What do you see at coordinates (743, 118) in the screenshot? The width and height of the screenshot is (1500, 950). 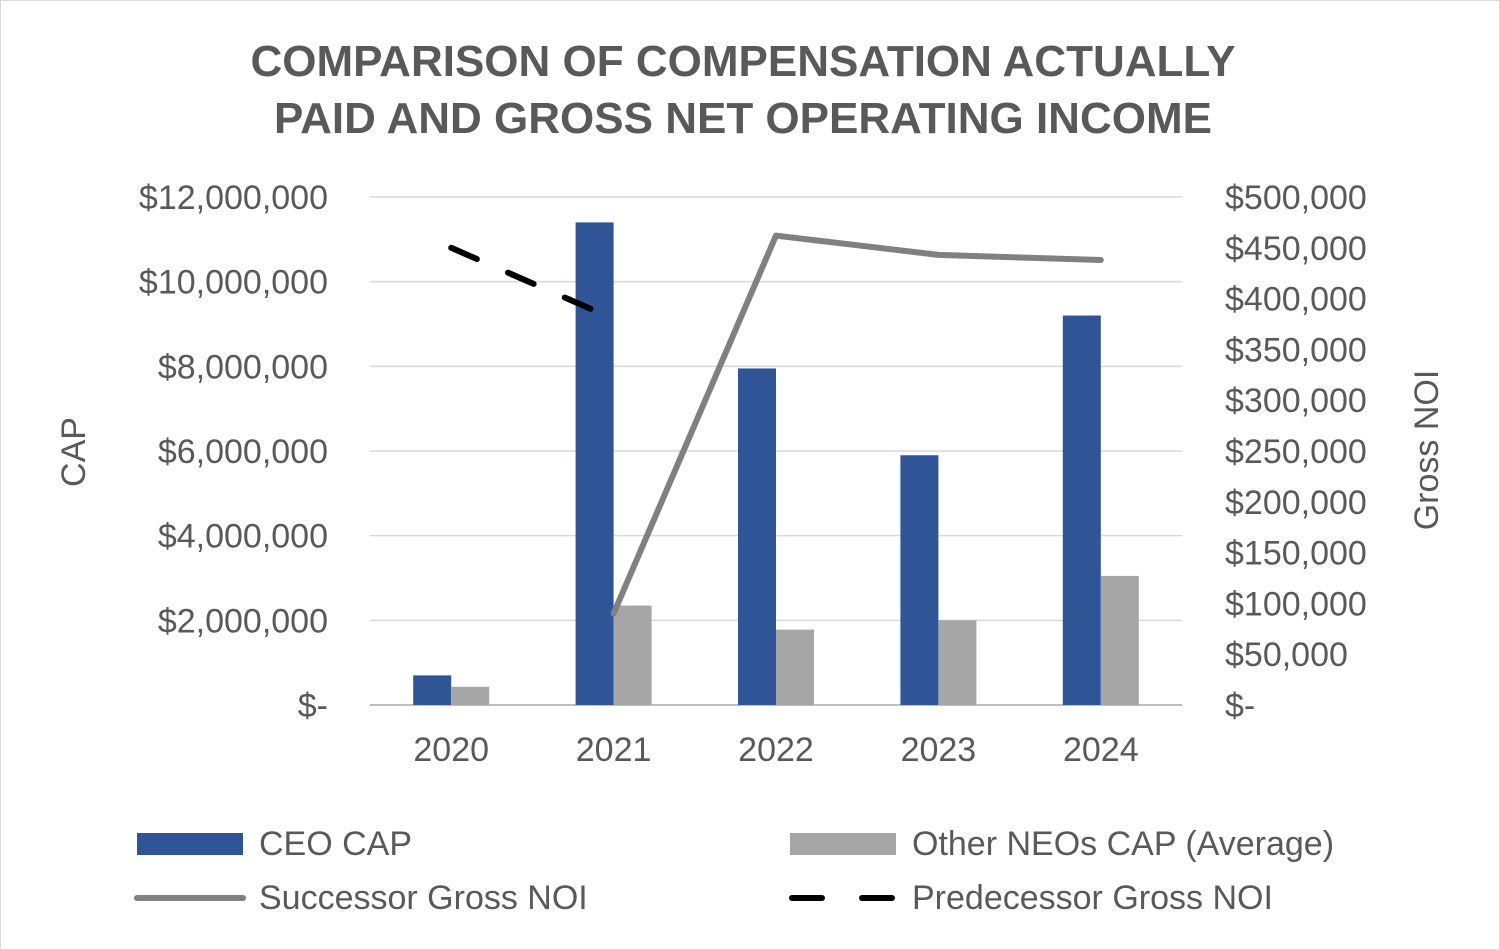 I see `chart-title-line-2: PAID AND GROSS NET OPERATING INCOME` at bounding box center [743, 118].